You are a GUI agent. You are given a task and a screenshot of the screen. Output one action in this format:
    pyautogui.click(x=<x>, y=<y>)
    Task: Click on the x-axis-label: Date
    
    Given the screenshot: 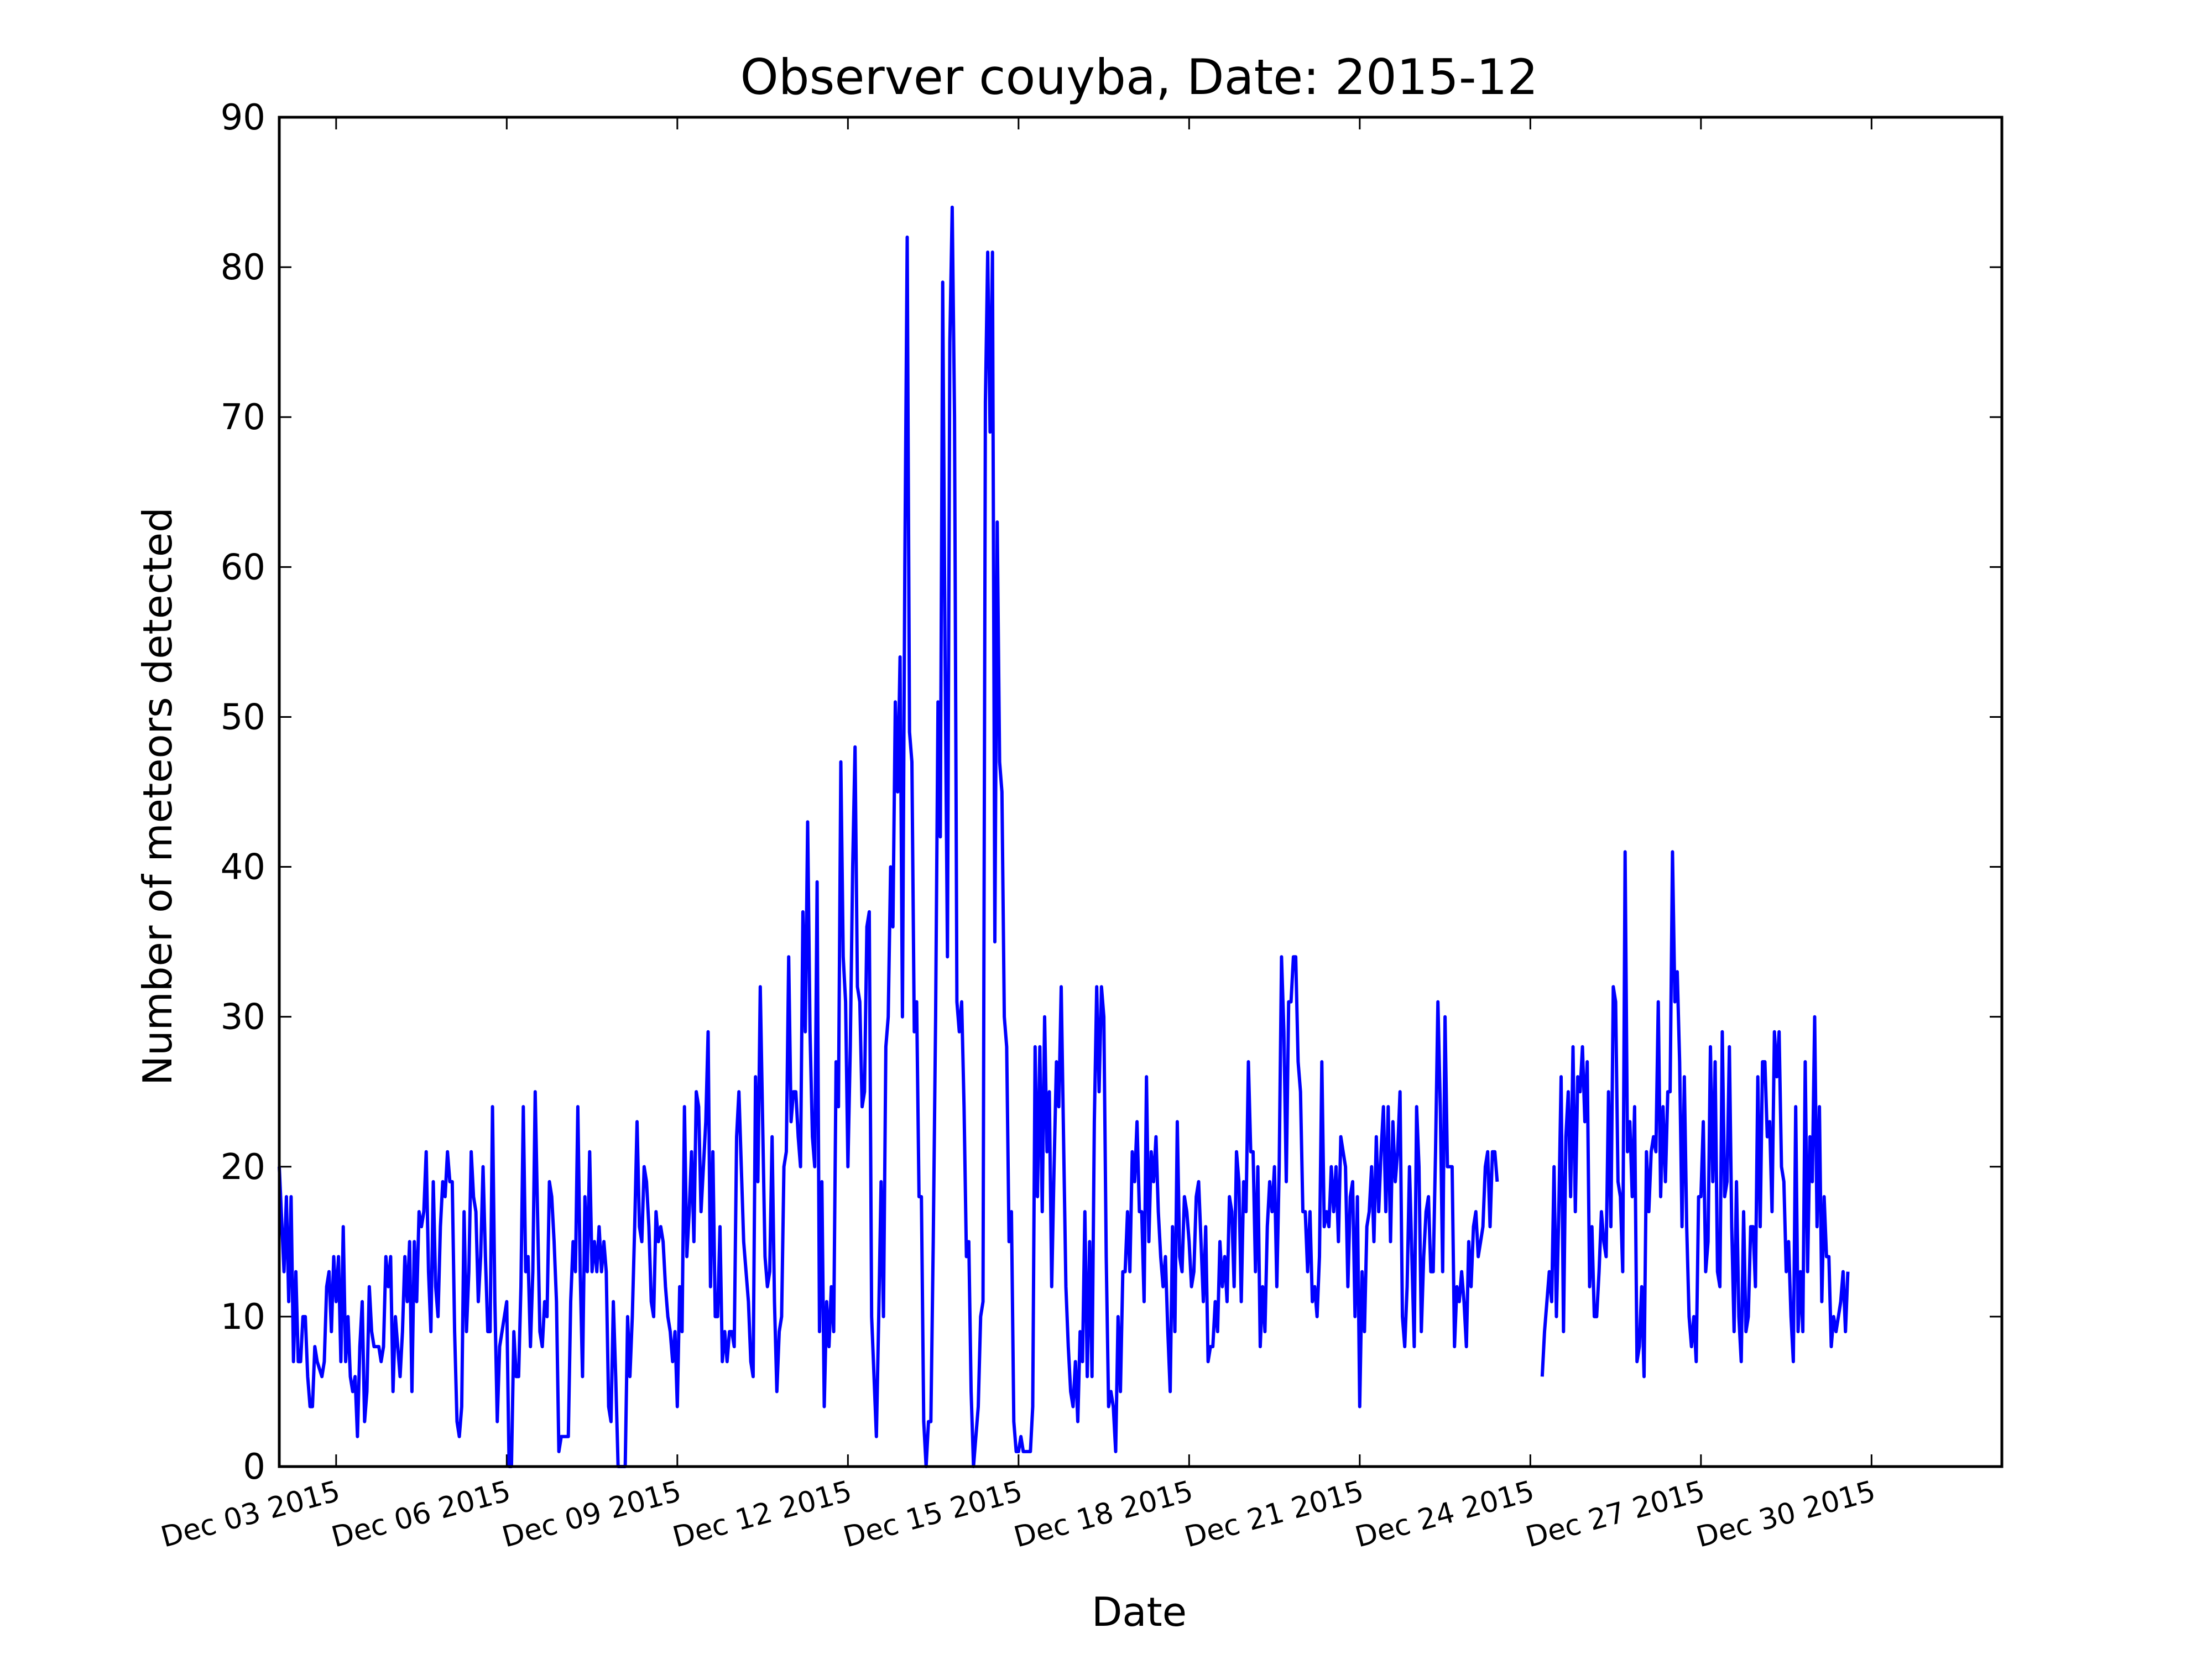 What is the action you would take?
    pyautogui.click(x=1139, y=1612)
    